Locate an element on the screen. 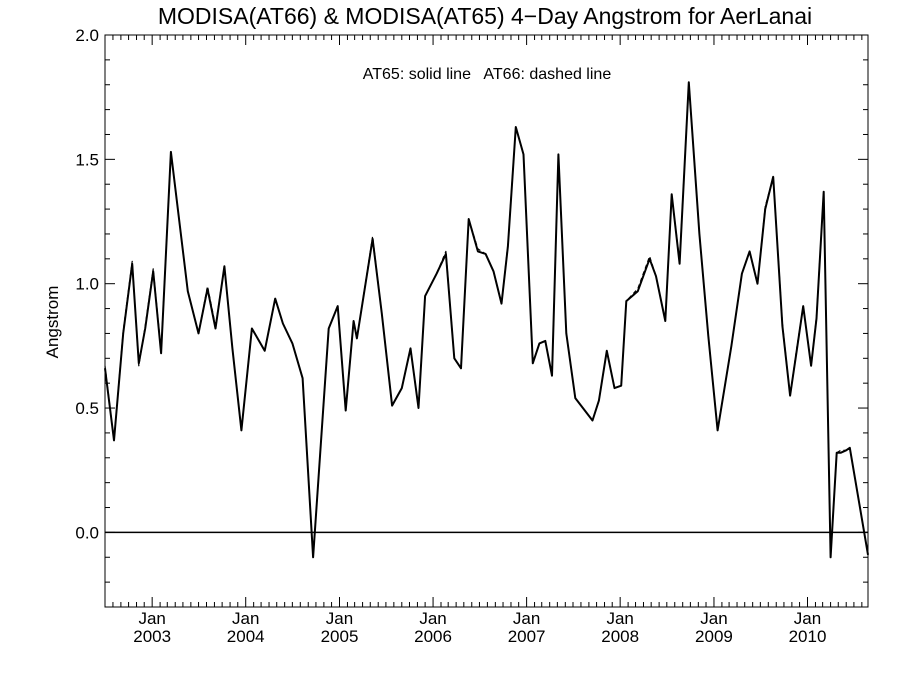 The image size is (900, 675). x-tick-label-year: 2006 is located at coordinates (433, 636).